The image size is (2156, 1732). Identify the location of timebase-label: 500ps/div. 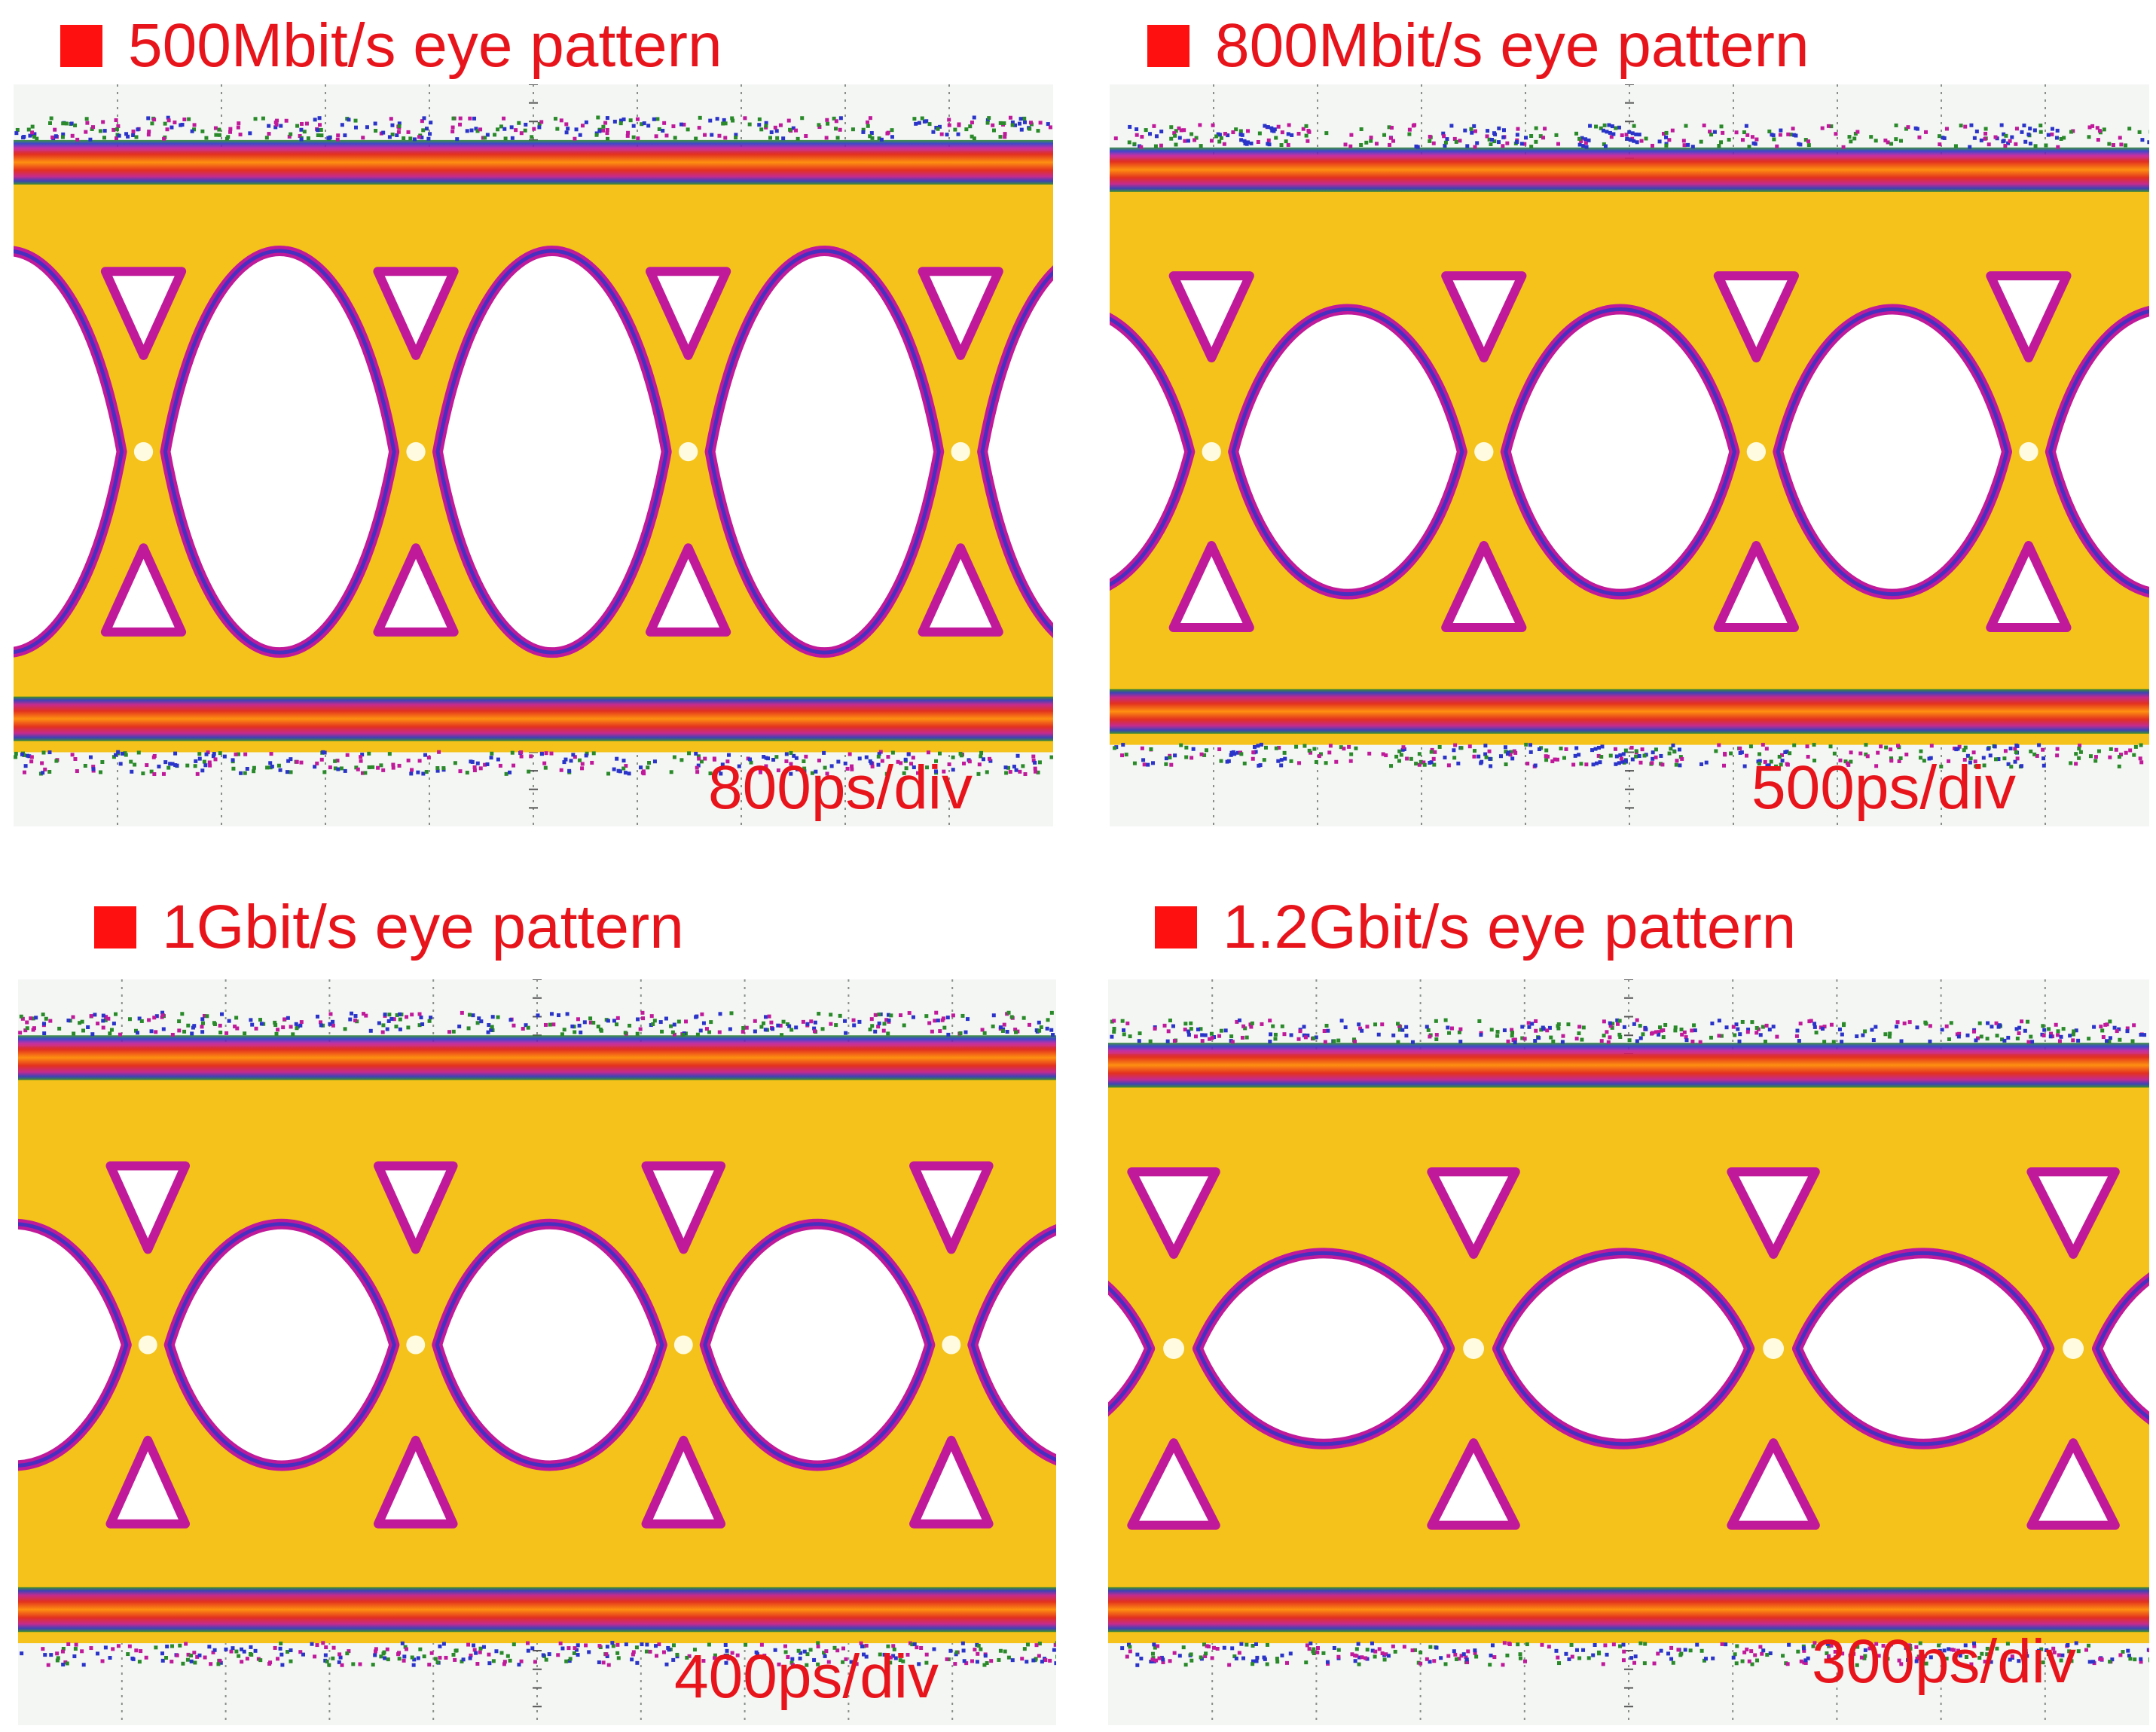
(1884, 788).